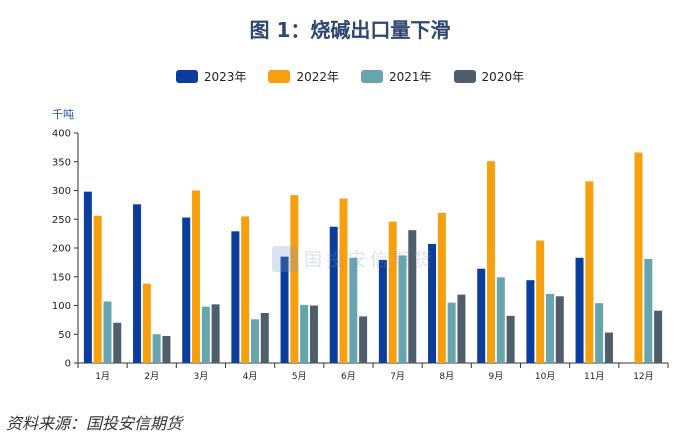  I want to click on watermark: 国投安信期货, so click(354, 259).